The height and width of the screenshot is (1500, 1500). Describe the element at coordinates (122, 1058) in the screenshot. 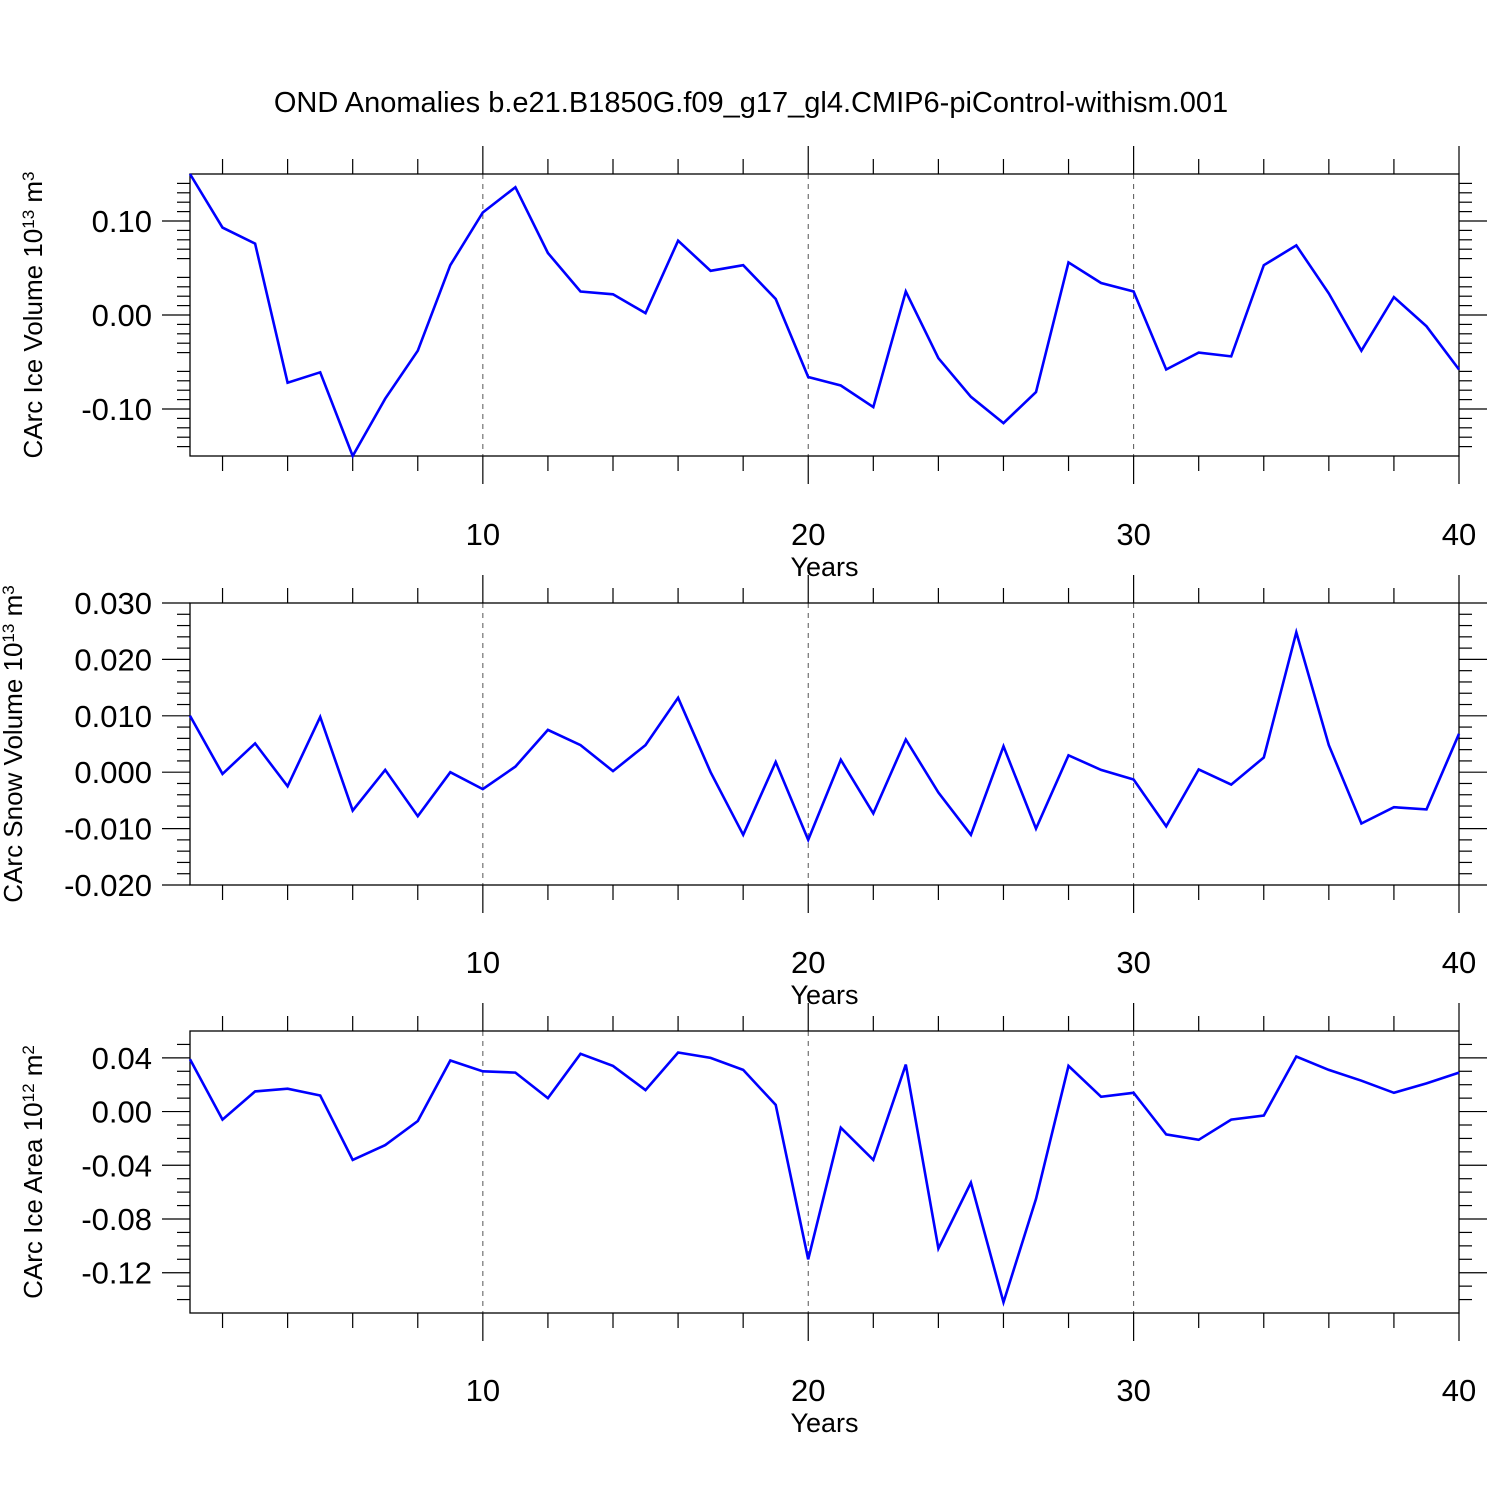

I see `y-tick-label: 0.04` at that location.